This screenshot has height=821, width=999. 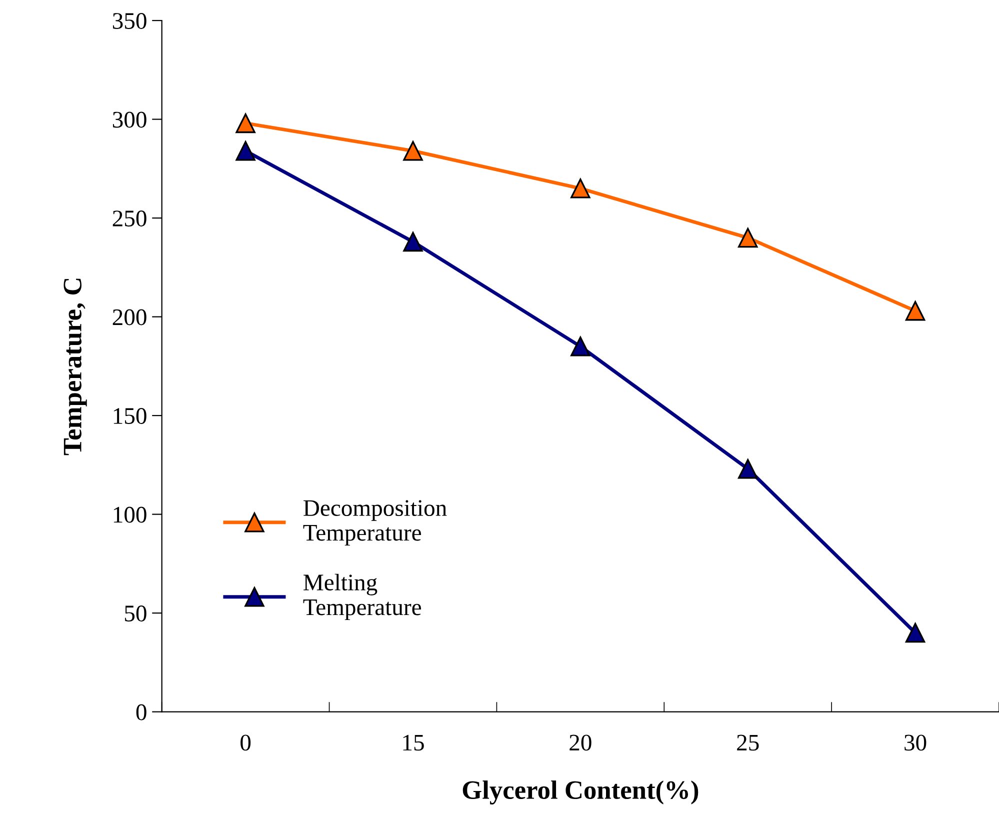 I want to click on y-tick-label: 300, so click(x=129, y=120).